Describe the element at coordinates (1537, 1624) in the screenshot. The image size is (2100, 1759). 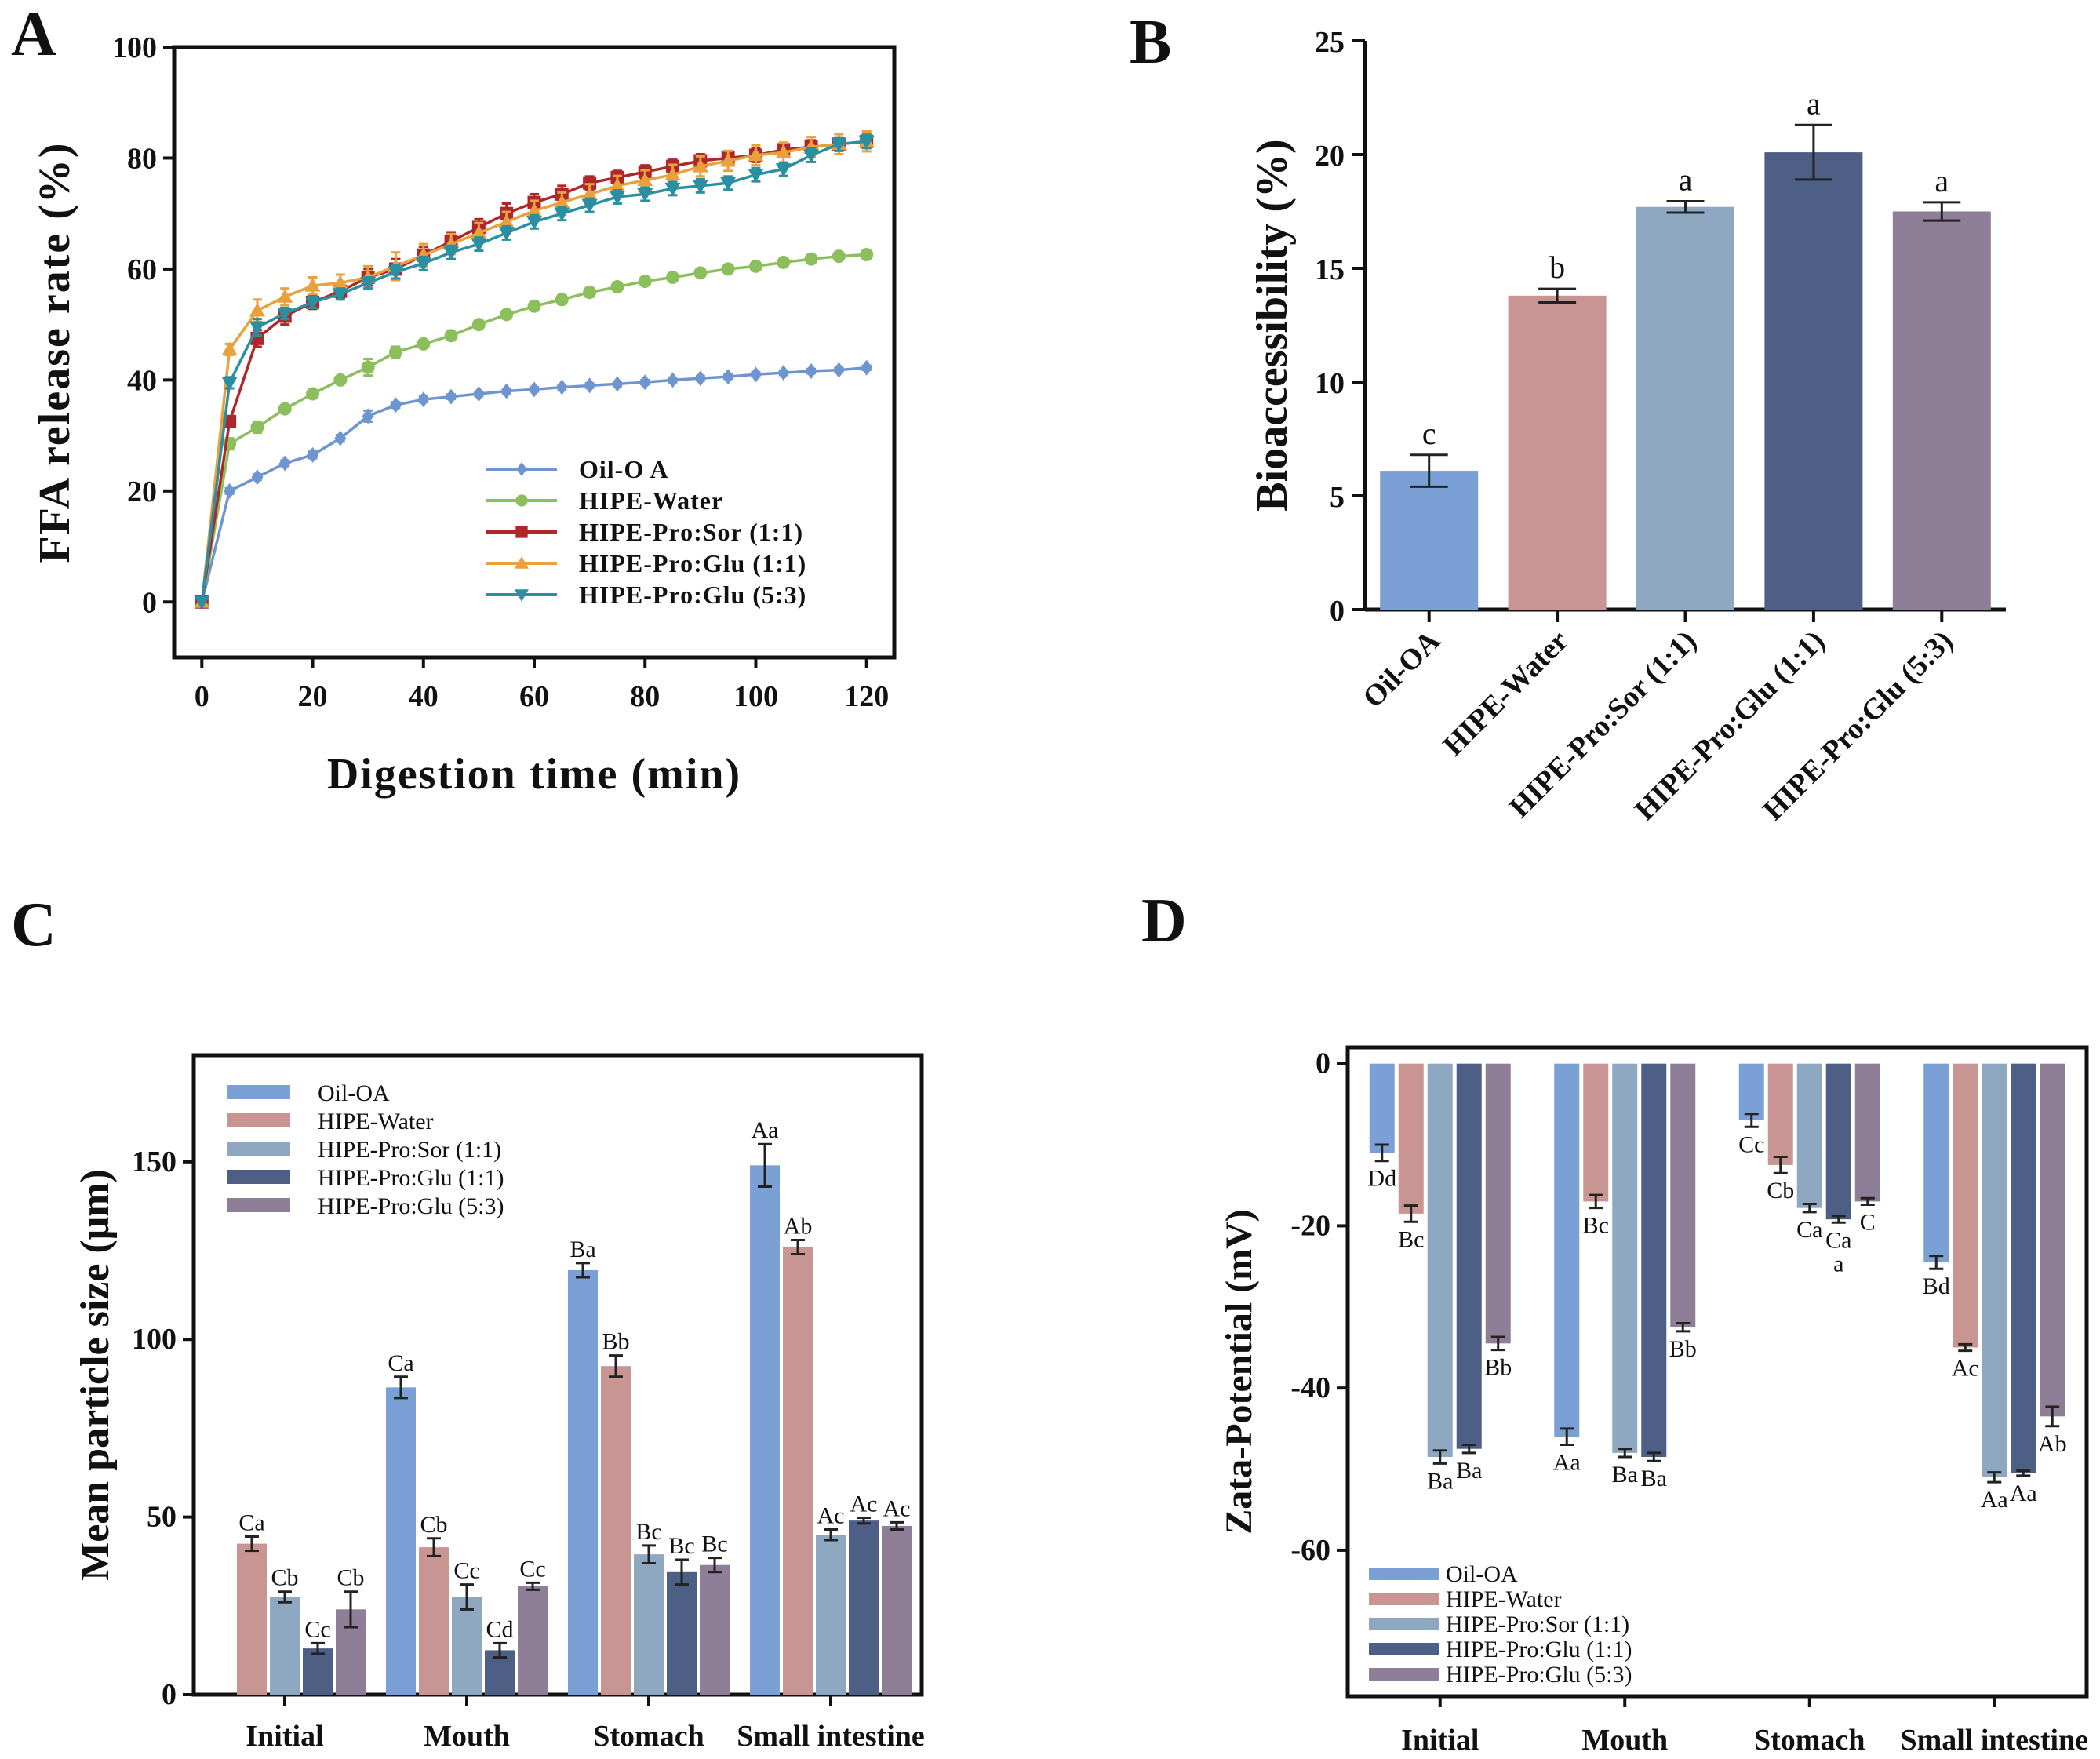
I see `legend-label: HIPE-Pro:Sor (1:1)` at that location.